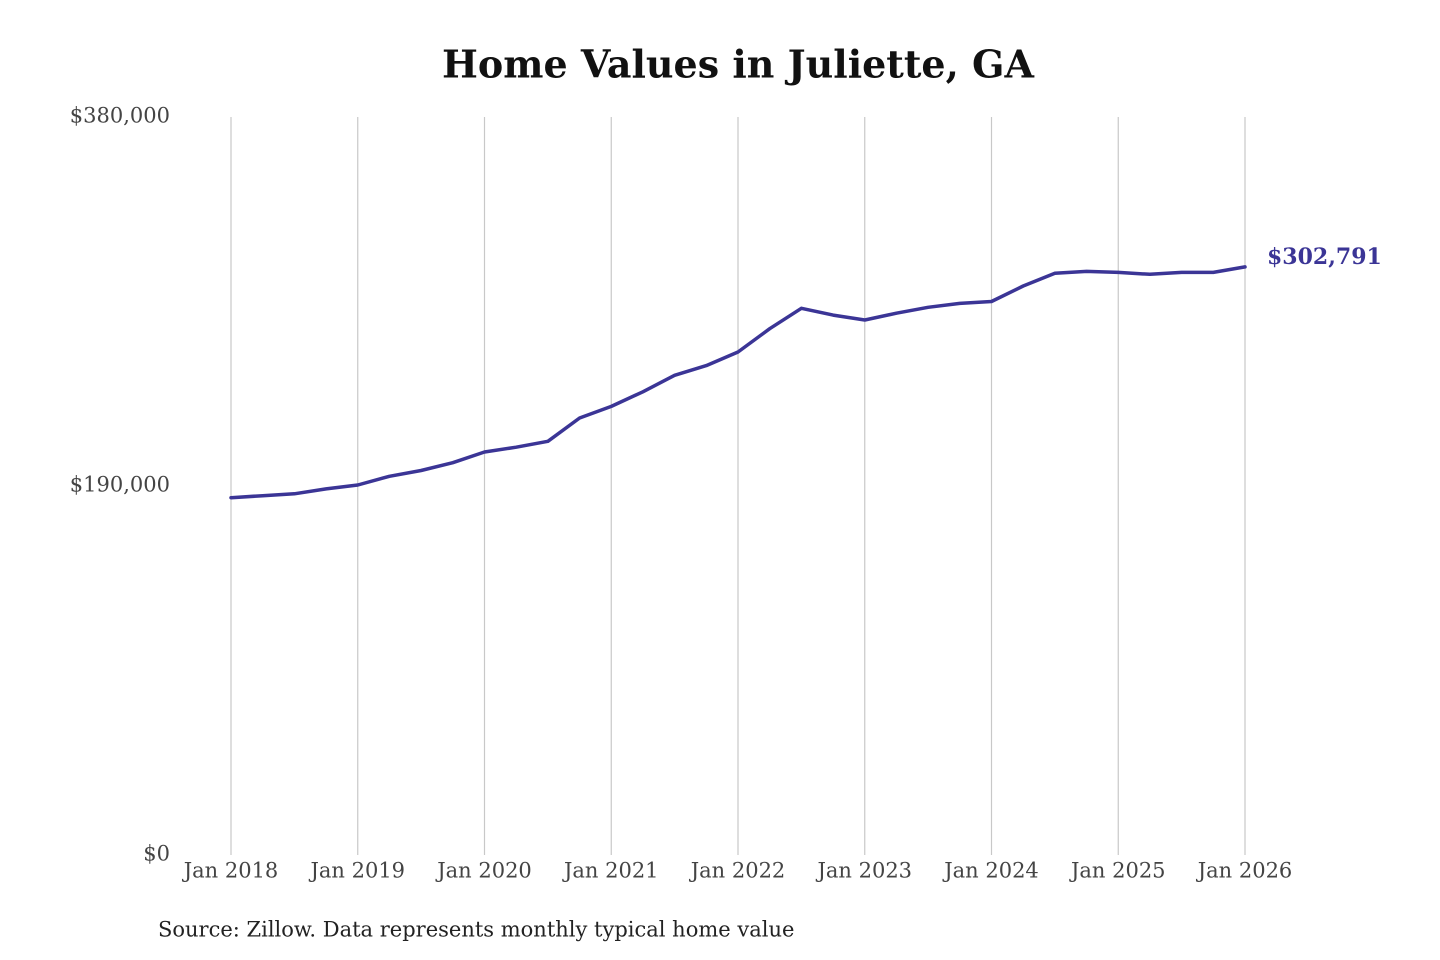 This screenshot has width=1440, height=960. I want to click on chart-title: Home Values in Juliette, GA, so click(738, 64).